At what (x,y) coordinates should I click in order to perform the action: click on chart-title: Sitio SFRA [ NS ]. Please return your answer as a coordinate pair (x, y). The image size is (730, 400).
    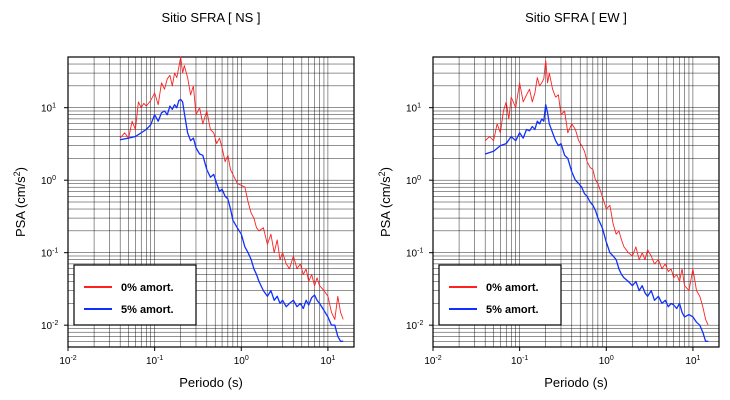
    Looking at the image, I should click on (211, 17).